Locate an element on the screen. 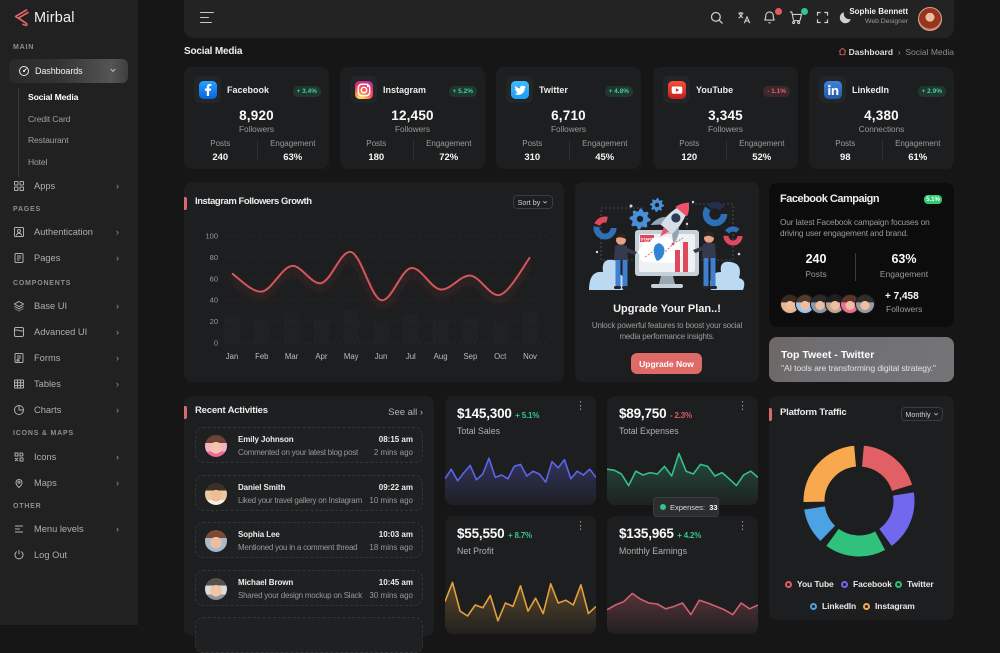  svg-text: May is located at coordinates (351, 356).